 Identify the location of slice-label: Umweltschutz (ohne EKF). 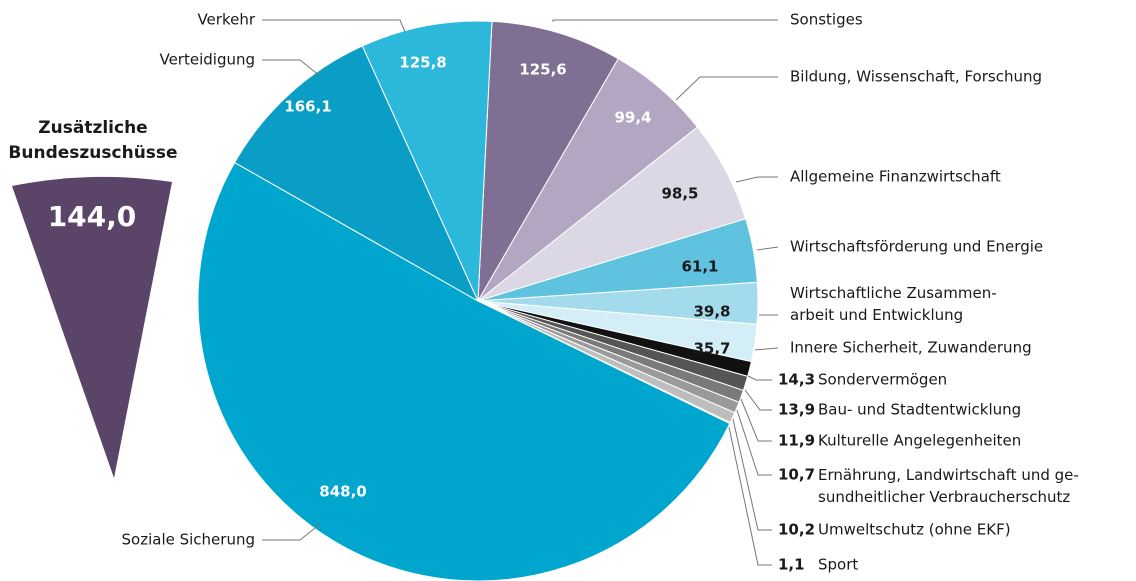
(914, 530).